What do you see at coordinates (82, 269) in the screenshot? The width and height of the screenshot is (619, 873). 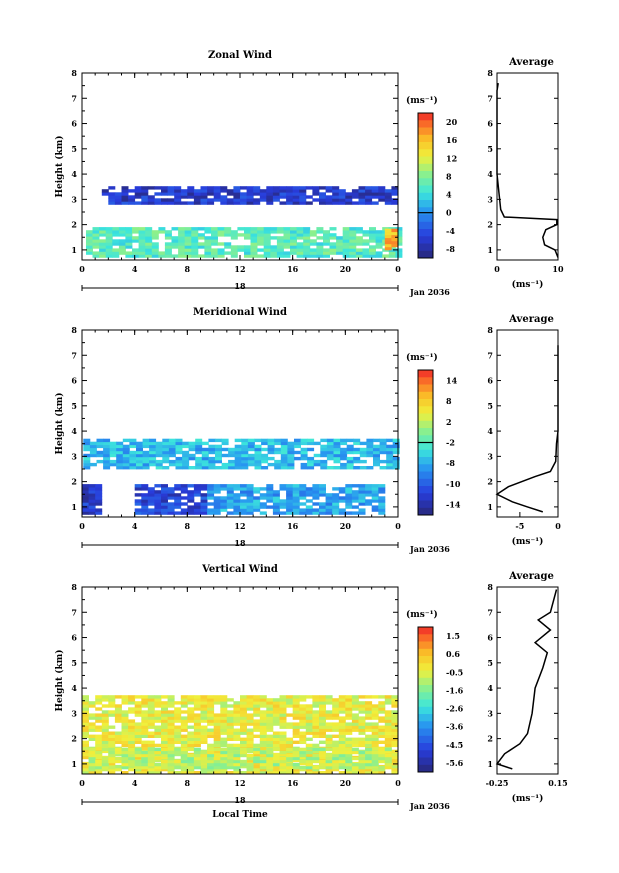 I see `x-tick-label: 0` at bounding box center [82, 269].